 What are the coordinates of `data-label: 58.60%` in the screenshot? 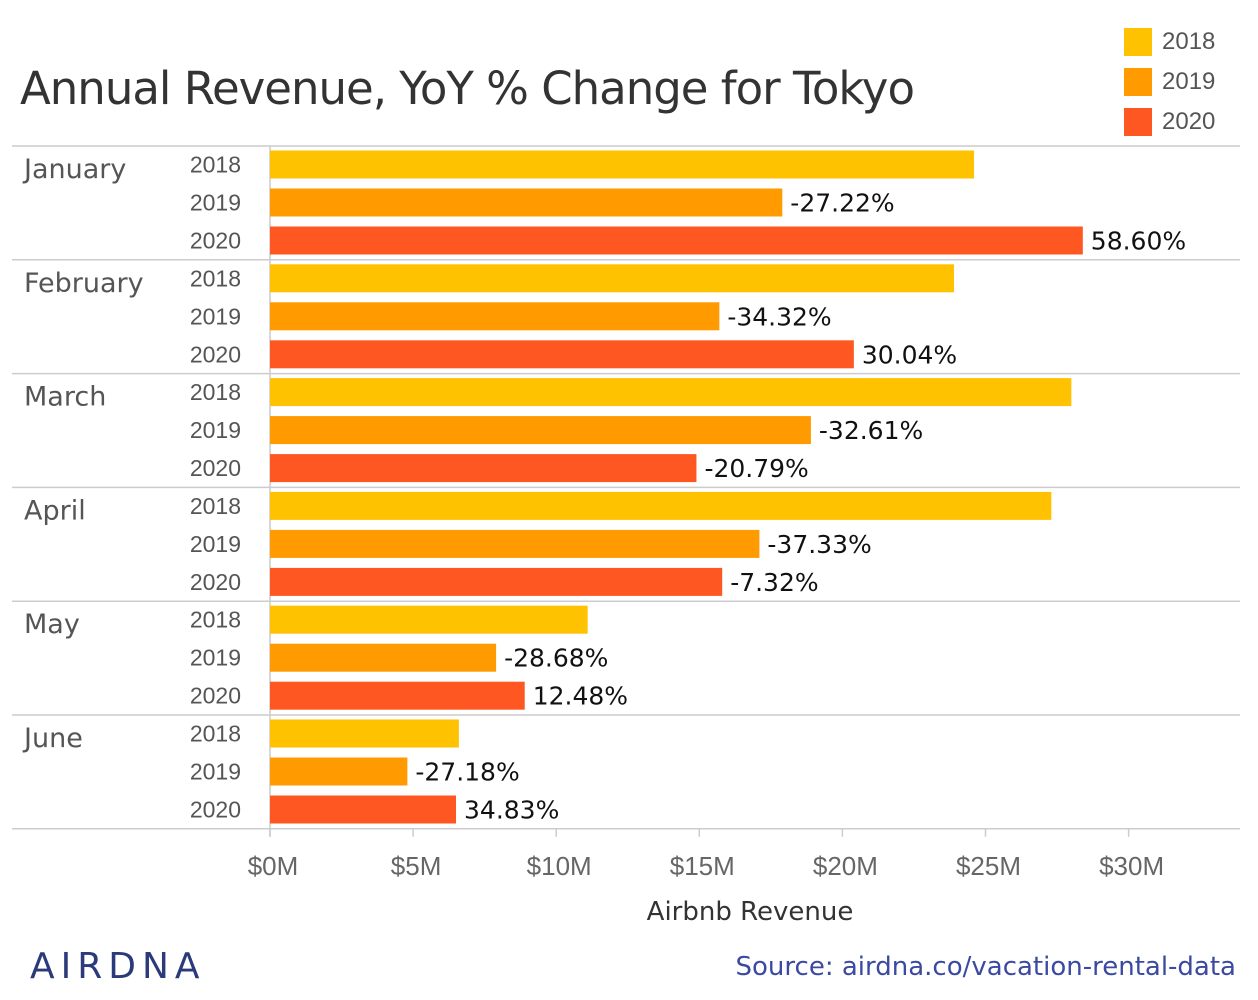 It's located at (1138, 241).